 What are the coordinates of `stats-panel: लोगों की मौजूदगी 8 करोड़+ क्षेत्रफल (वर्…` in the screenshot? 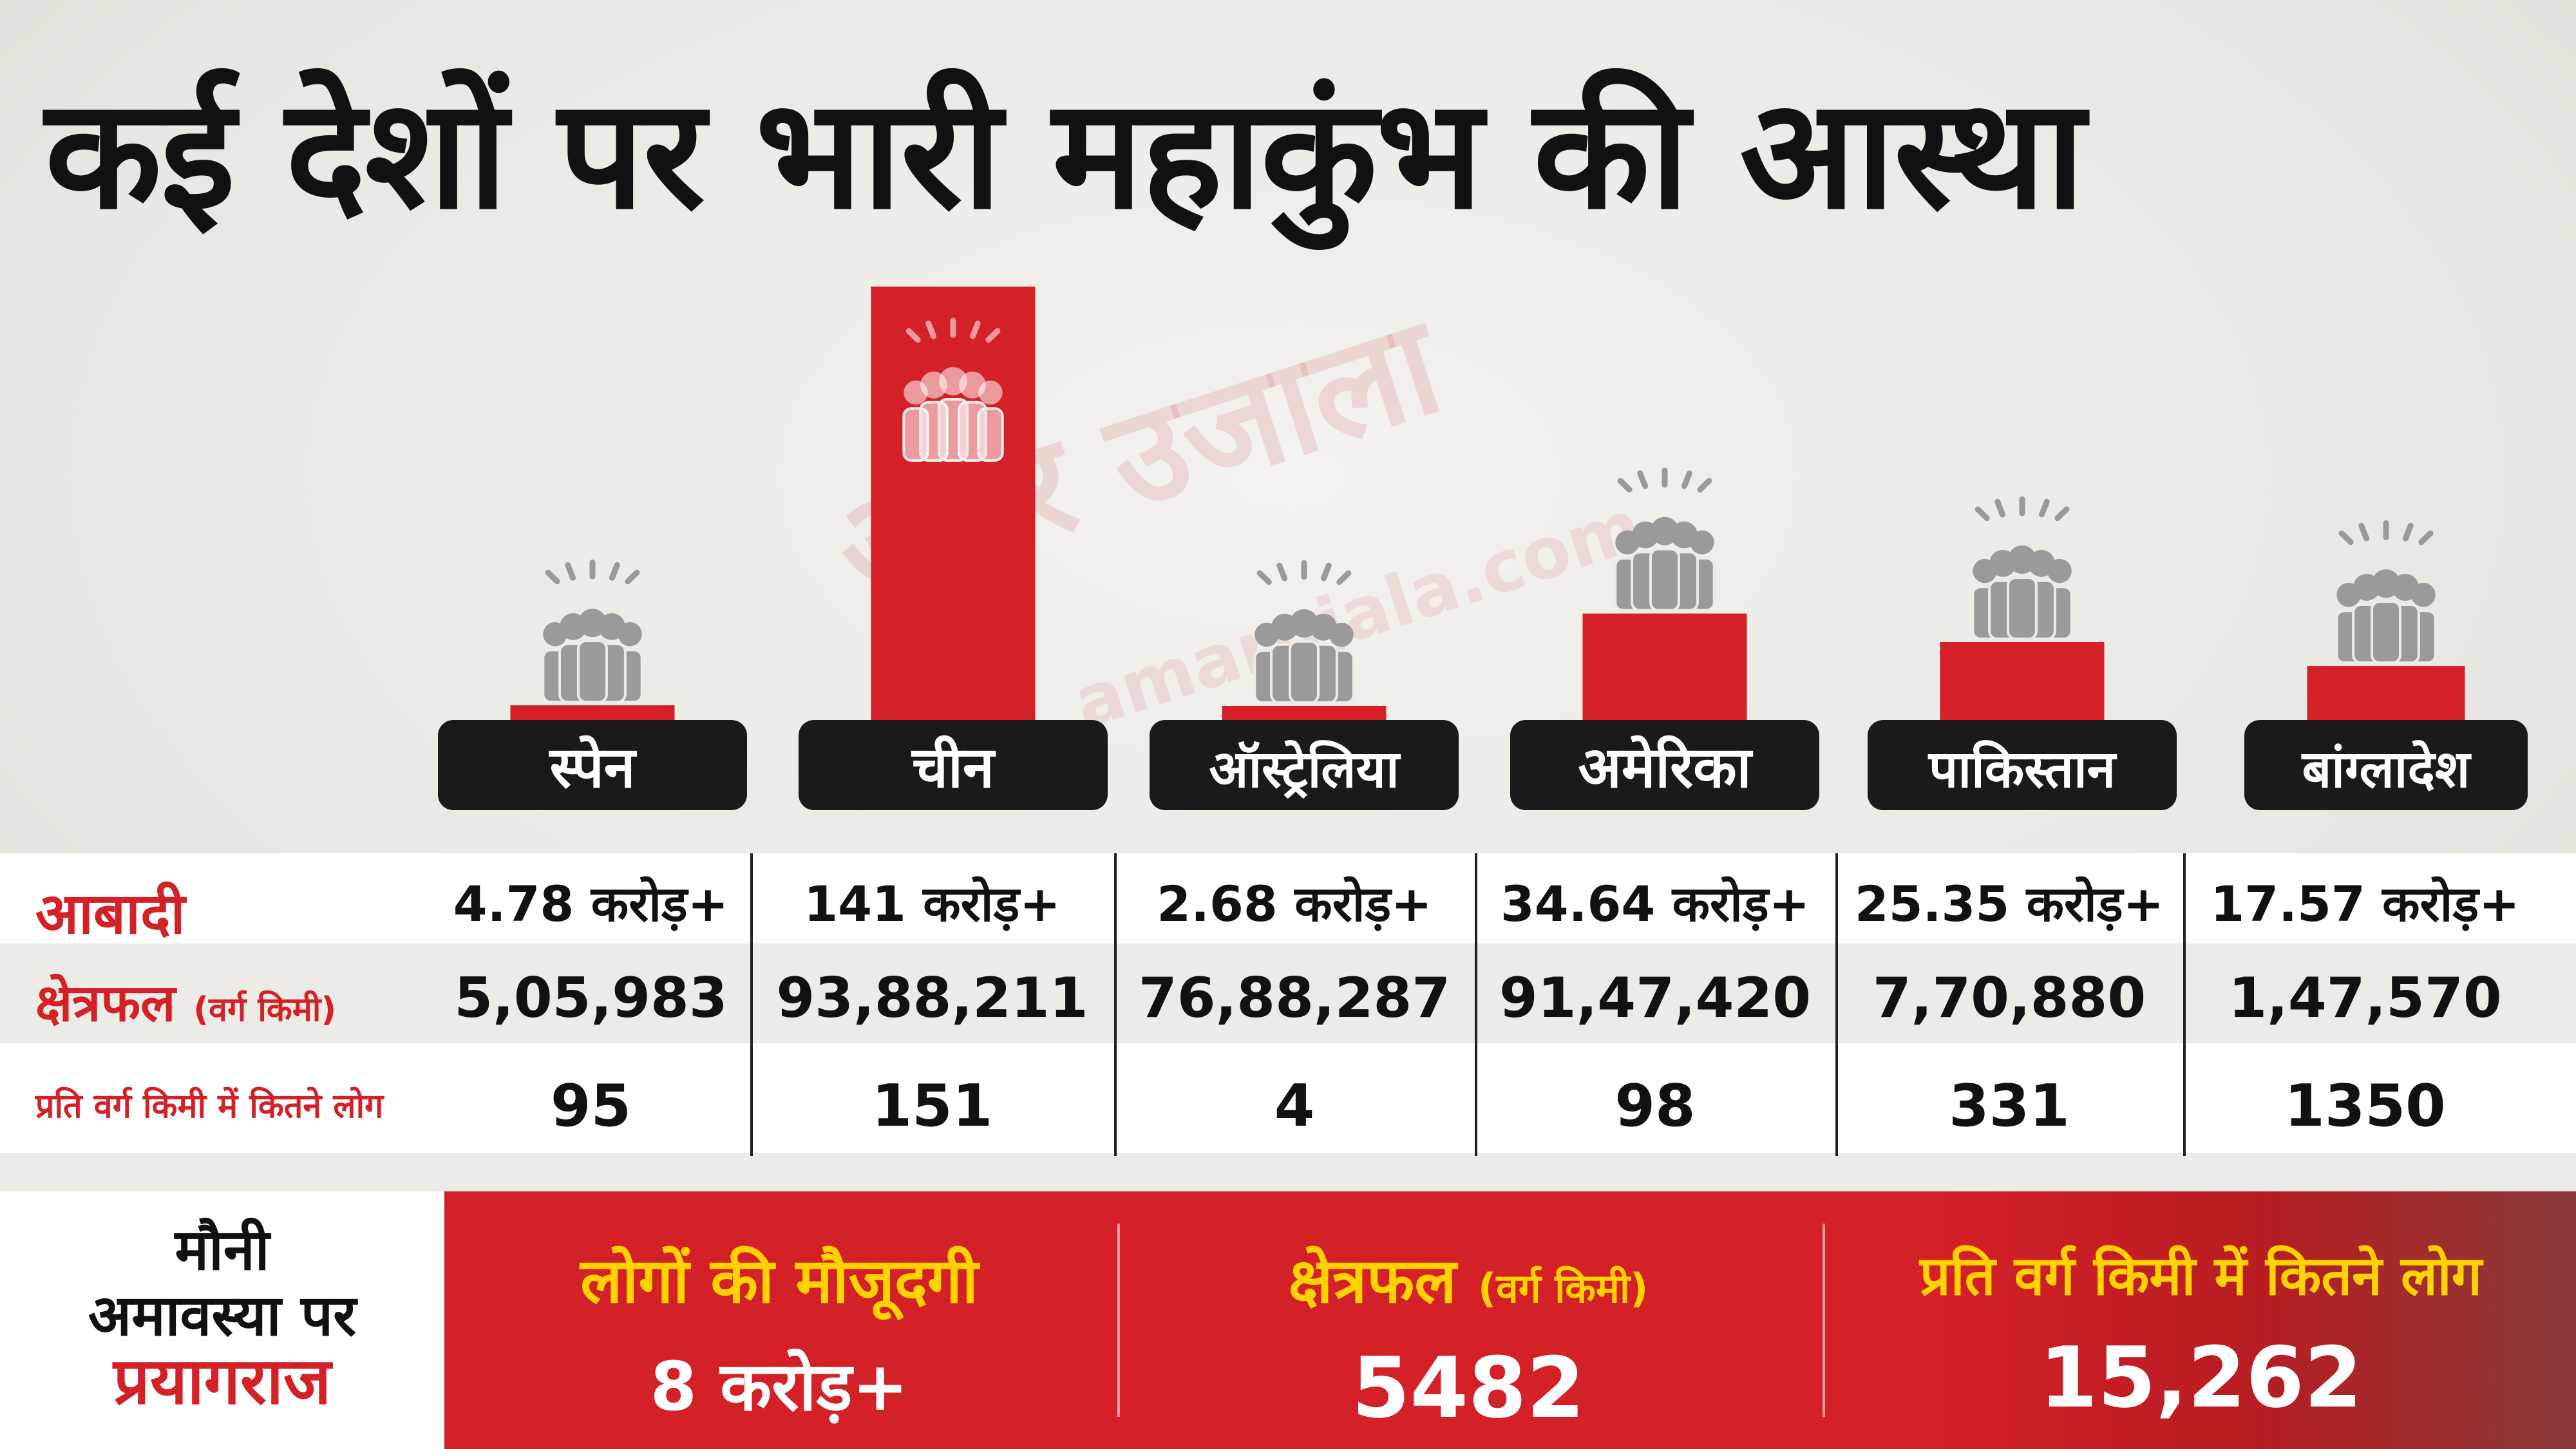 It's located at (1510, 1320).